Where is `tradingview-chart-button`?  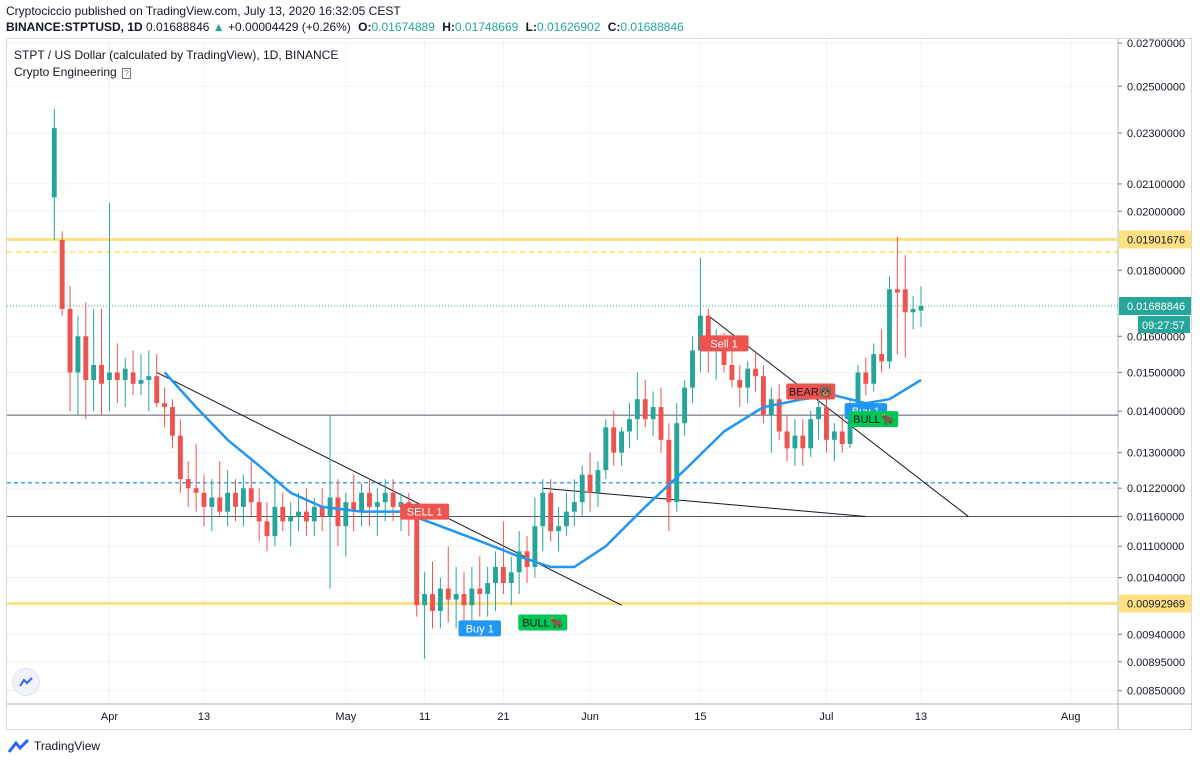
tradingview-chart-button is located at coordinates (26, 682).